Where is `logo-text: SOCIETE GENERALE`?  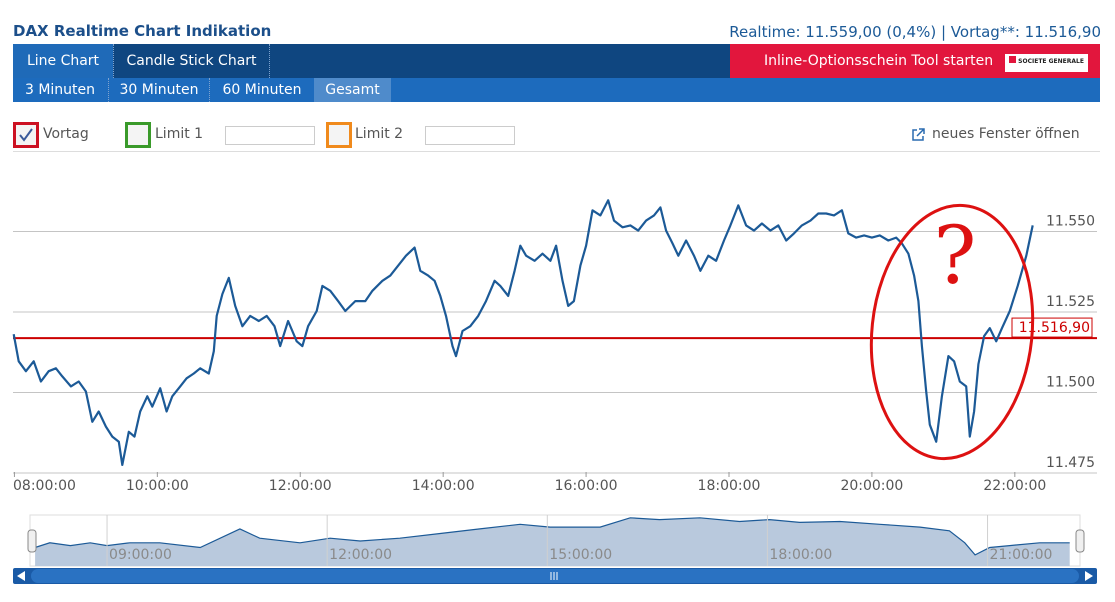 logo-text: SOCIETE GENERALE is located at coordinates (1051, 61).